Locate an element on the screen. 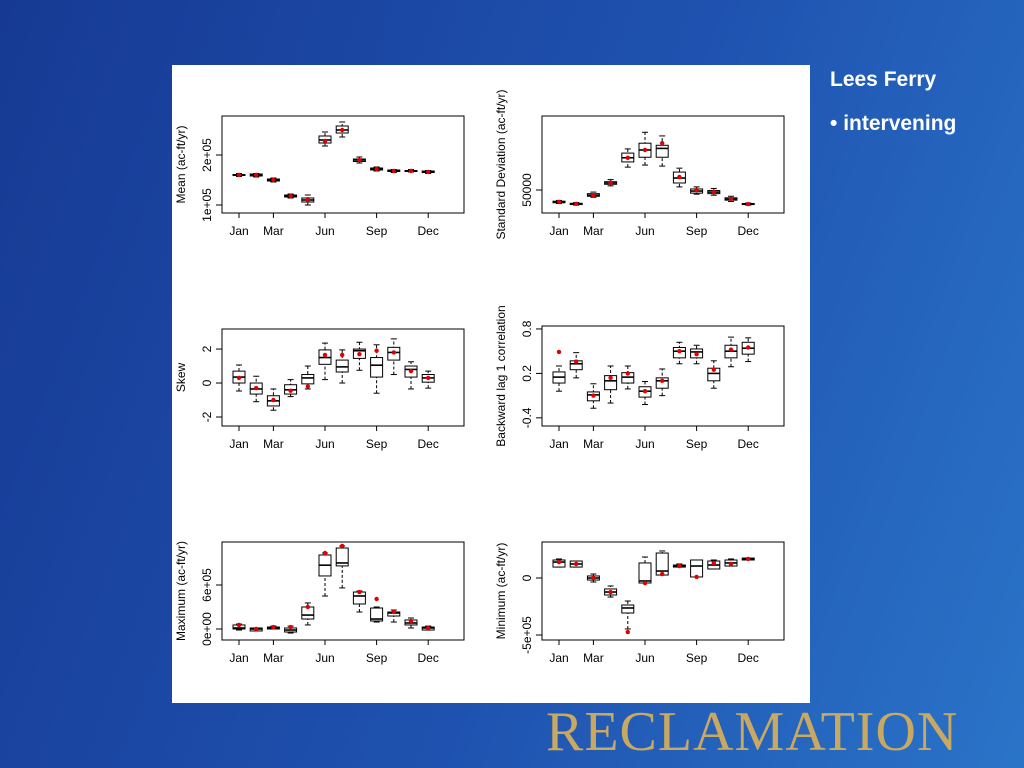 The image size is (1024, 768). y-tick-label: -2 is located at coordinates (207, 416).